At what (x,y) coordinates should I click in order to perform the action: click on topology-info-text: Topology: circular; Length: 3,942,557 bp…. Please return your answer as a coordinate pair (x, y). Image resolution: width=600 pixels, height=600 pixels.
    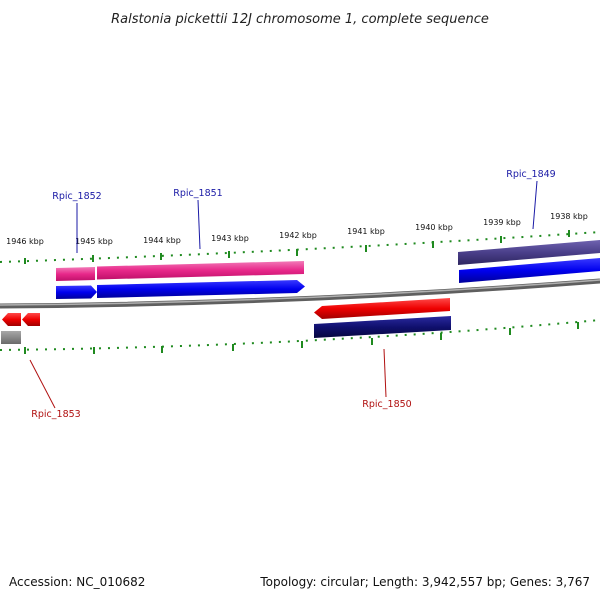
    Looking at the image, I should click on (424, 582).